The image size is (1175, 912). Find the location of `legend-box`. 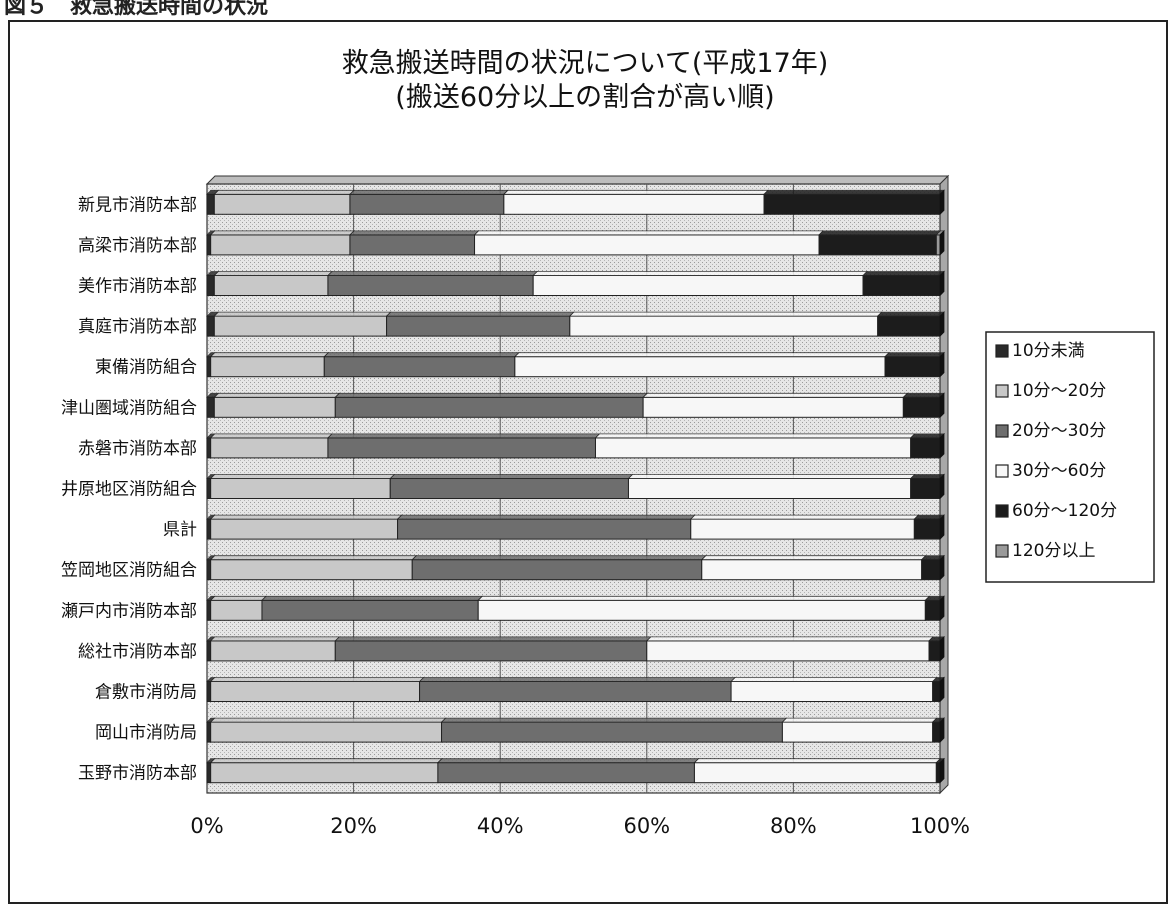

legend-box is located at coordinates (1070, 457).